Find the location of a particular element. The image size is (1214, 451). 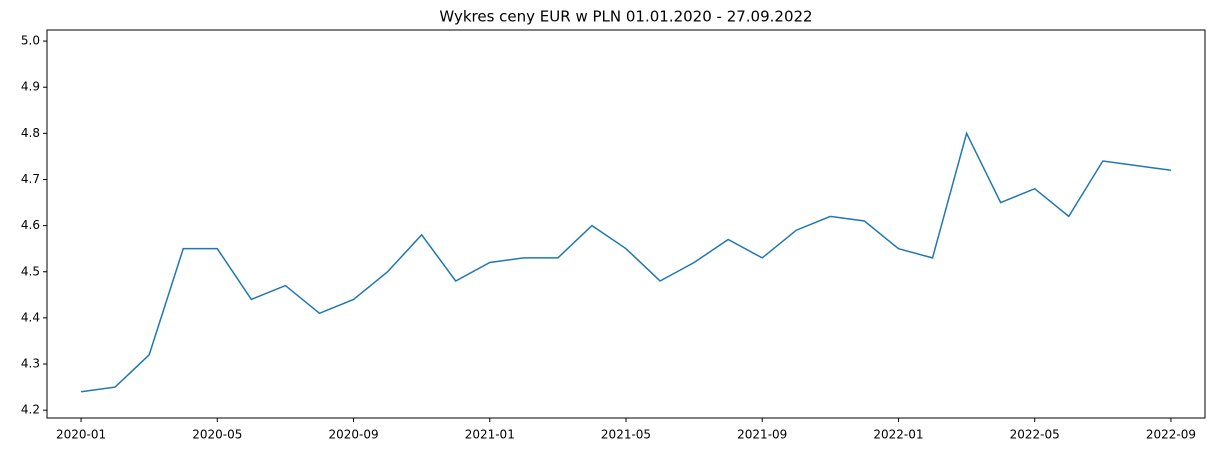

x-tick-label: 2022-01 is located at coordinates (898, 435).